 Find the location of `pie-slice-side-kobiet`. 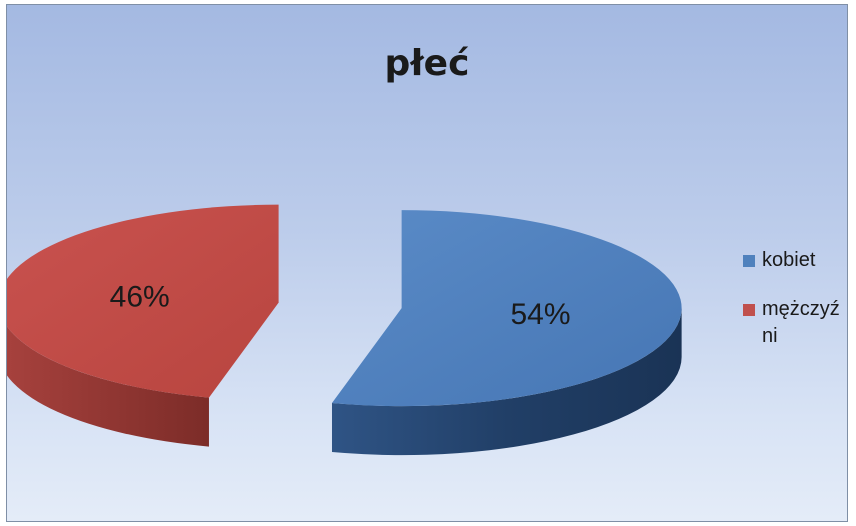

pie-slice-side-kobiet is located at coordinates (506, 382).